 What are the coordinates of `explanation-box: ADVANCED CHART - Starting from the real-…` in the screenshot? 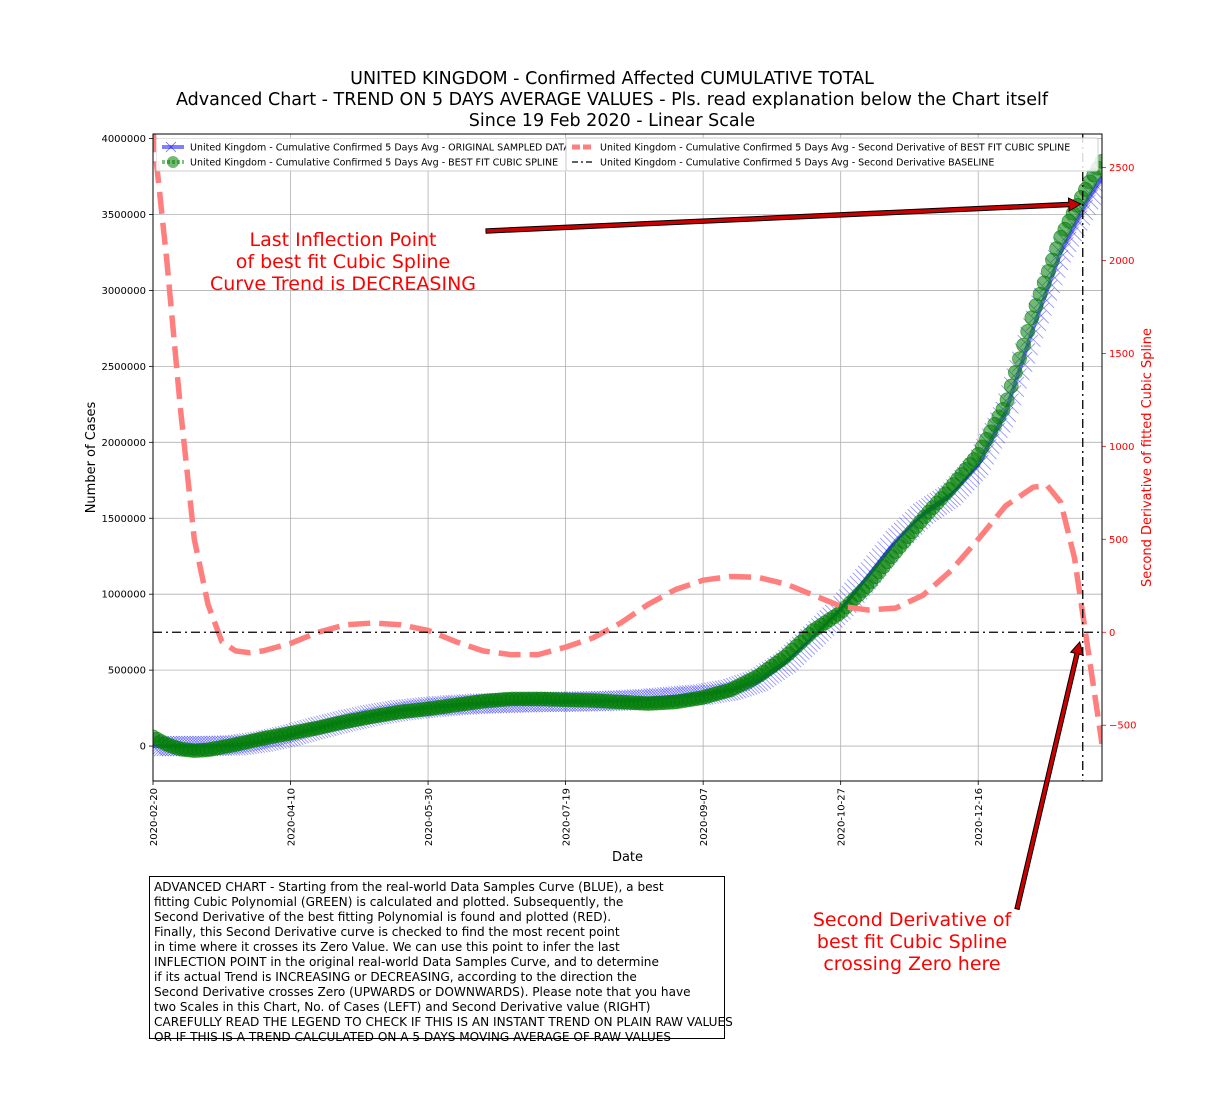 It's located at (441, 960).